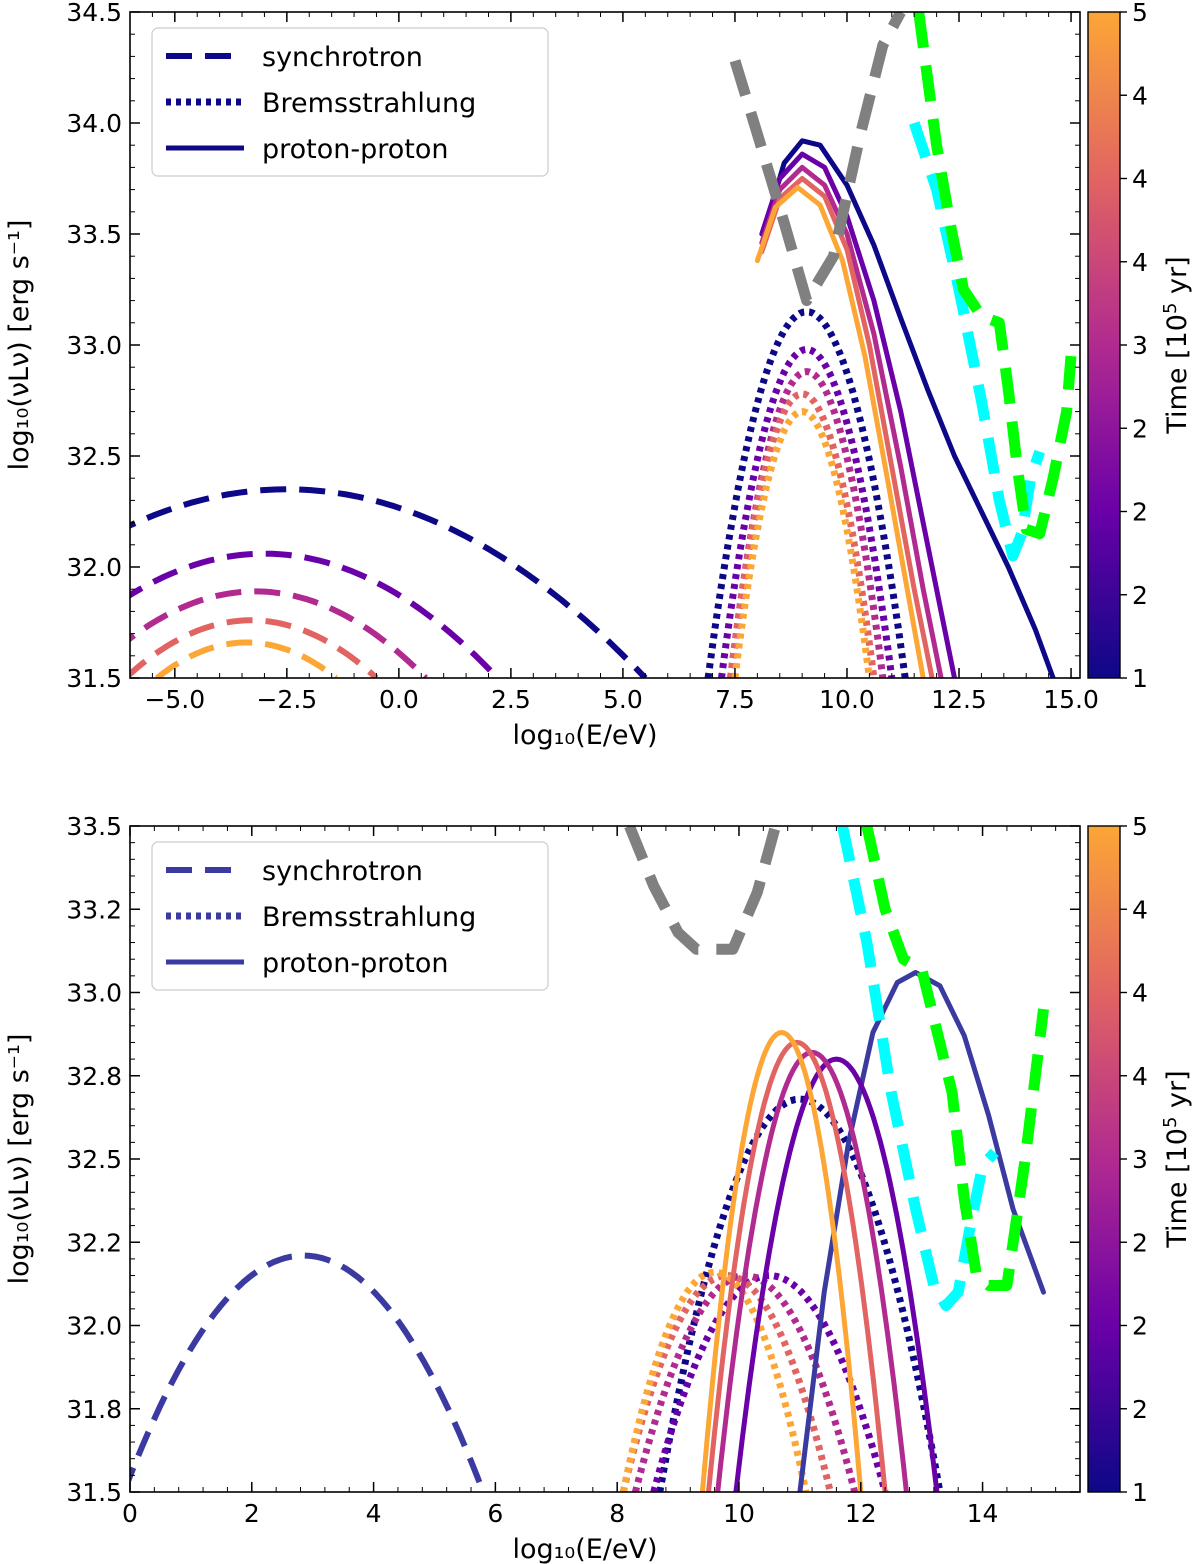 This screenshot has height=1564, width=1200. What do you see at coordinates (174, 699) in the screenshot?
I see `x-tick-label: −5.0` at bounding box center [174, 699].